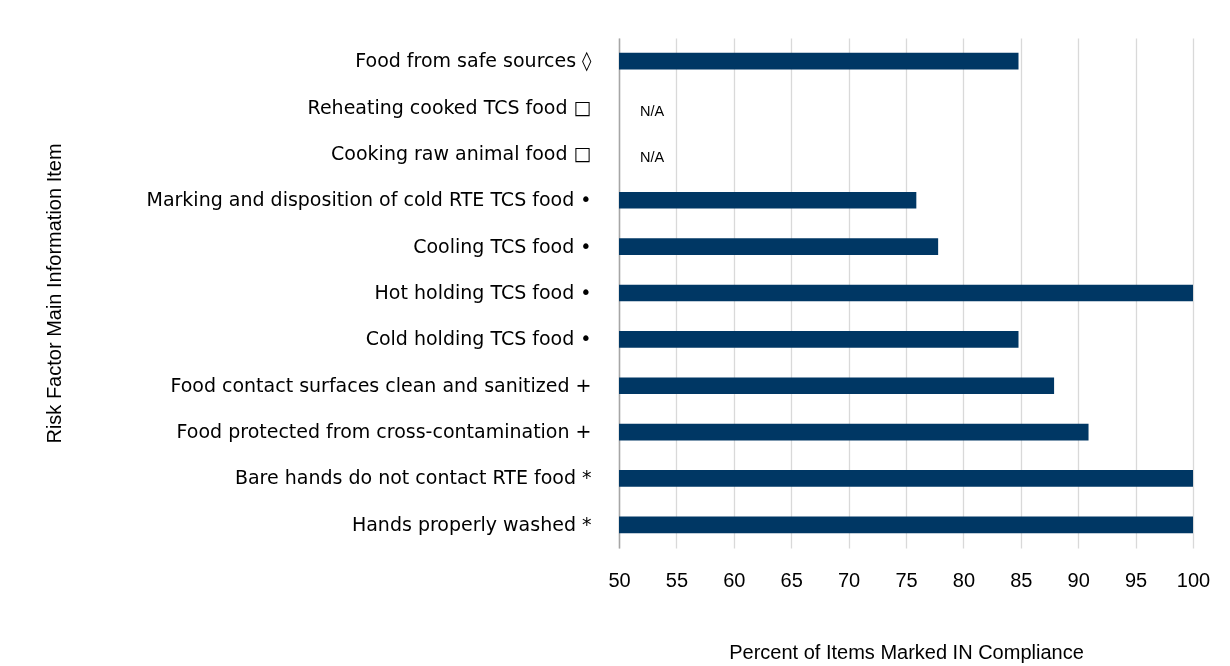  What do you see at coordinates (483, 292) in the screenshot?
I see `y-tick-label: Hot holding TCS food •` at bounding box center [483, 292].